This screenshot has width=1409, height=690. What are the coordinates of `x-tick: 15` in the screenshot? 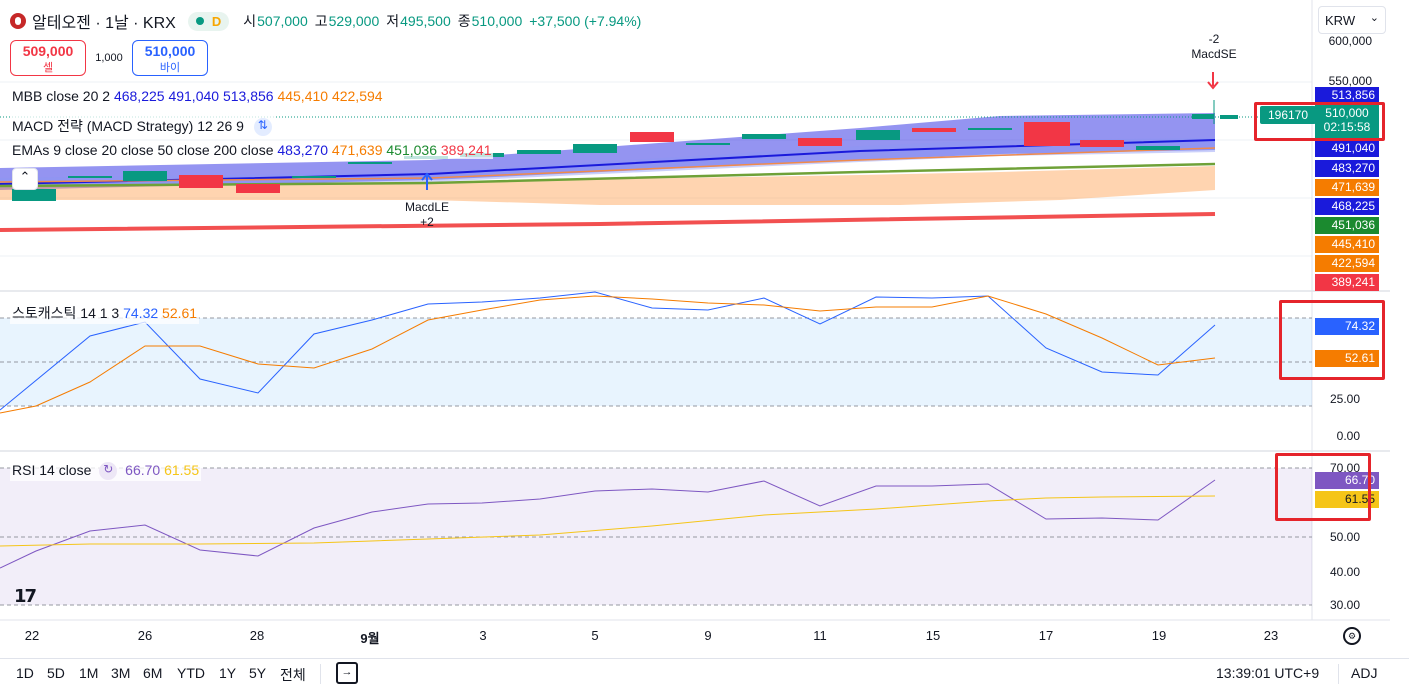 It's located at (933, 635).